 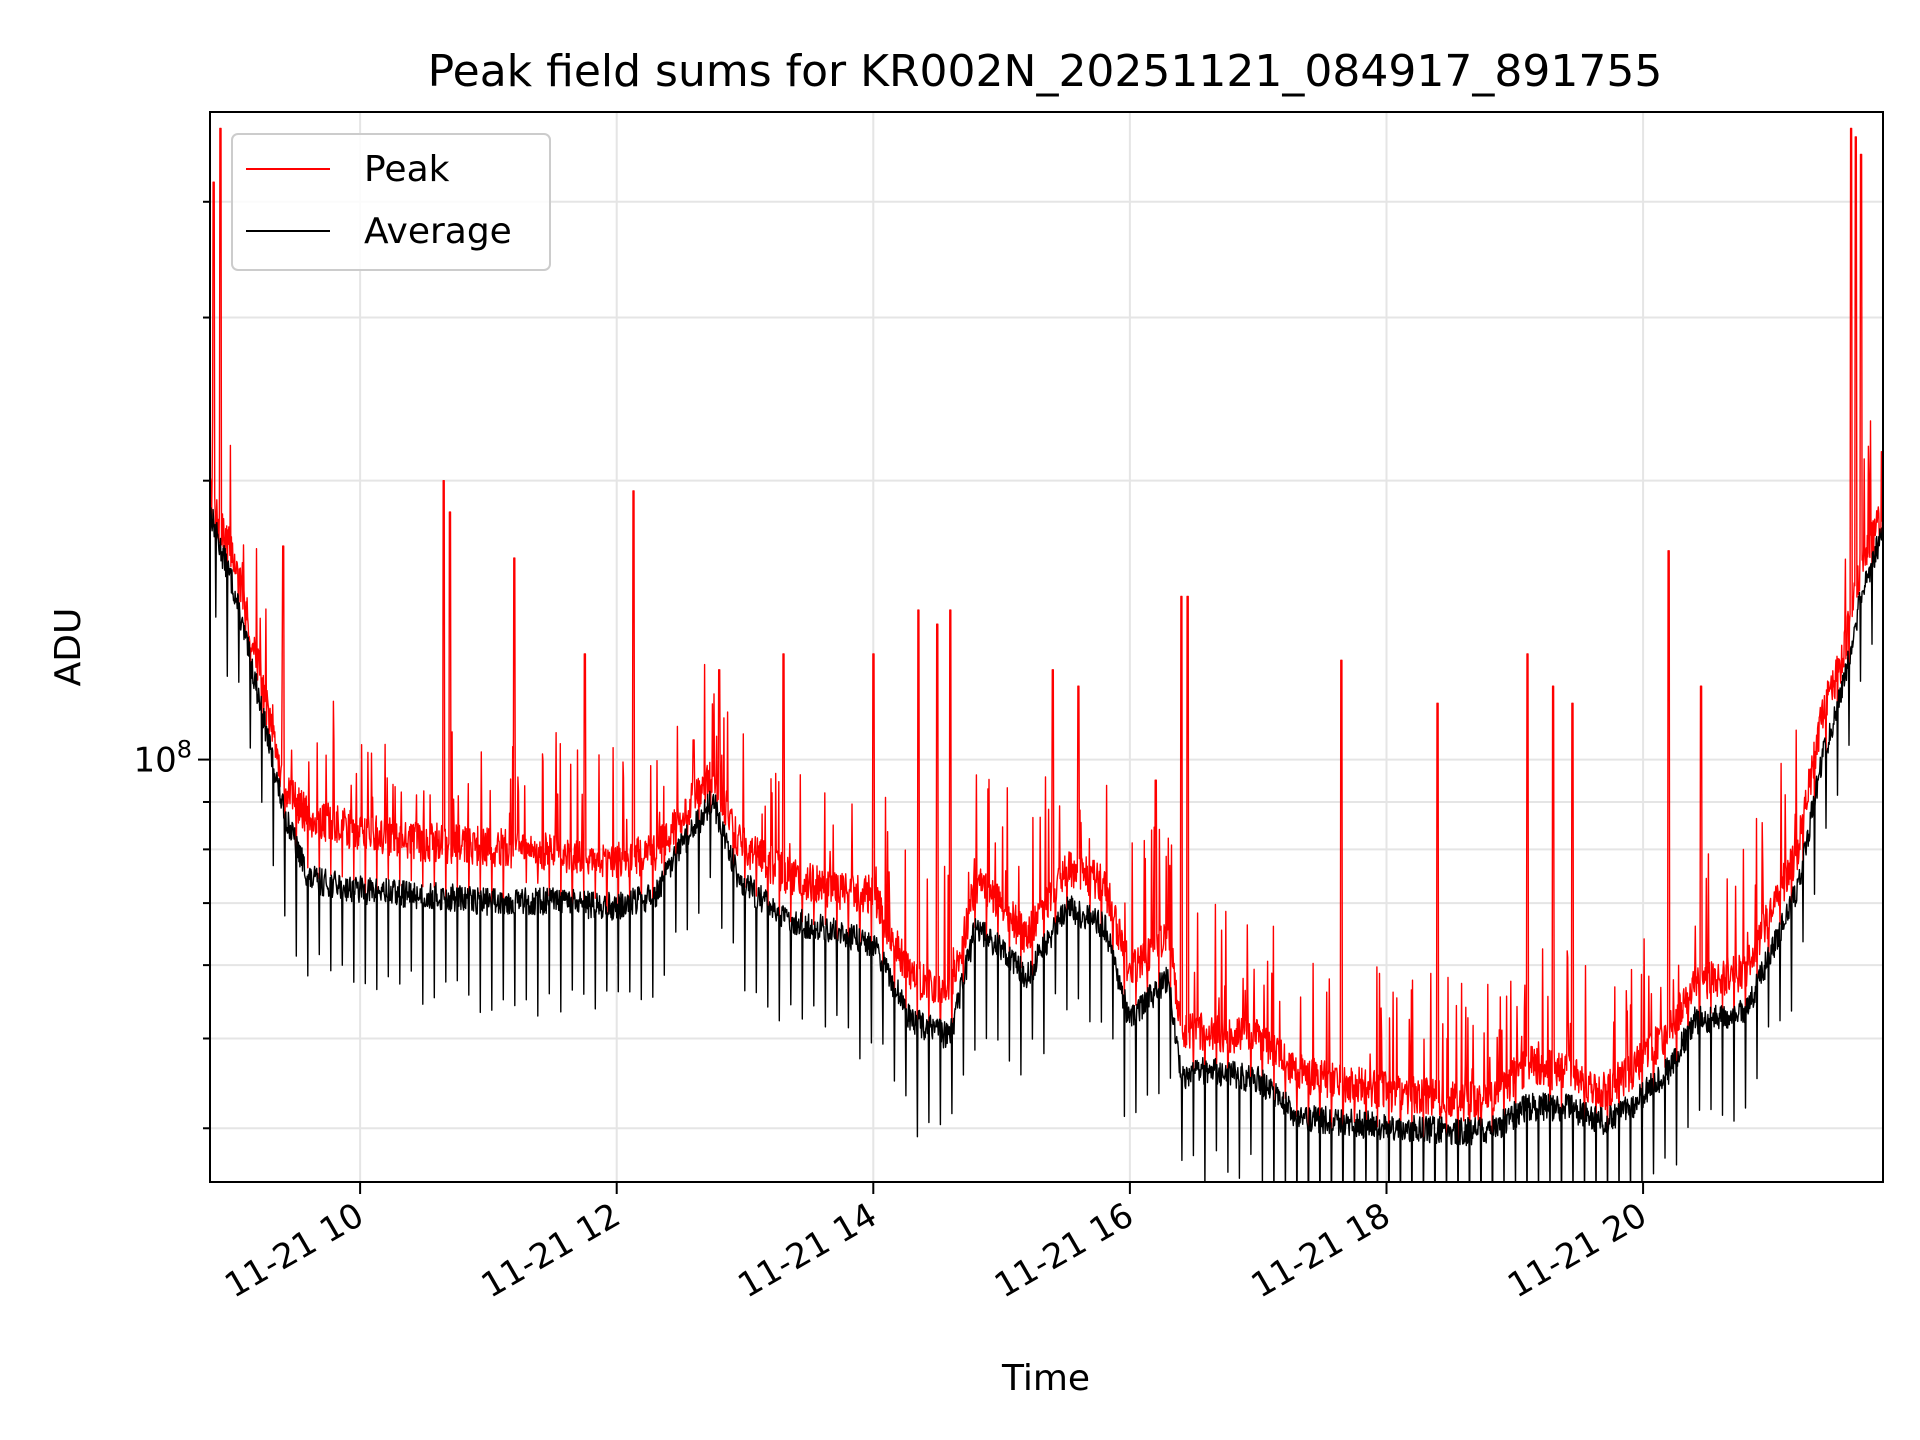 What do you see at coordinates (1045, 1378) in the screenshot?
I see `x-axis-label: Time` at bounding box center [1045, 1378].